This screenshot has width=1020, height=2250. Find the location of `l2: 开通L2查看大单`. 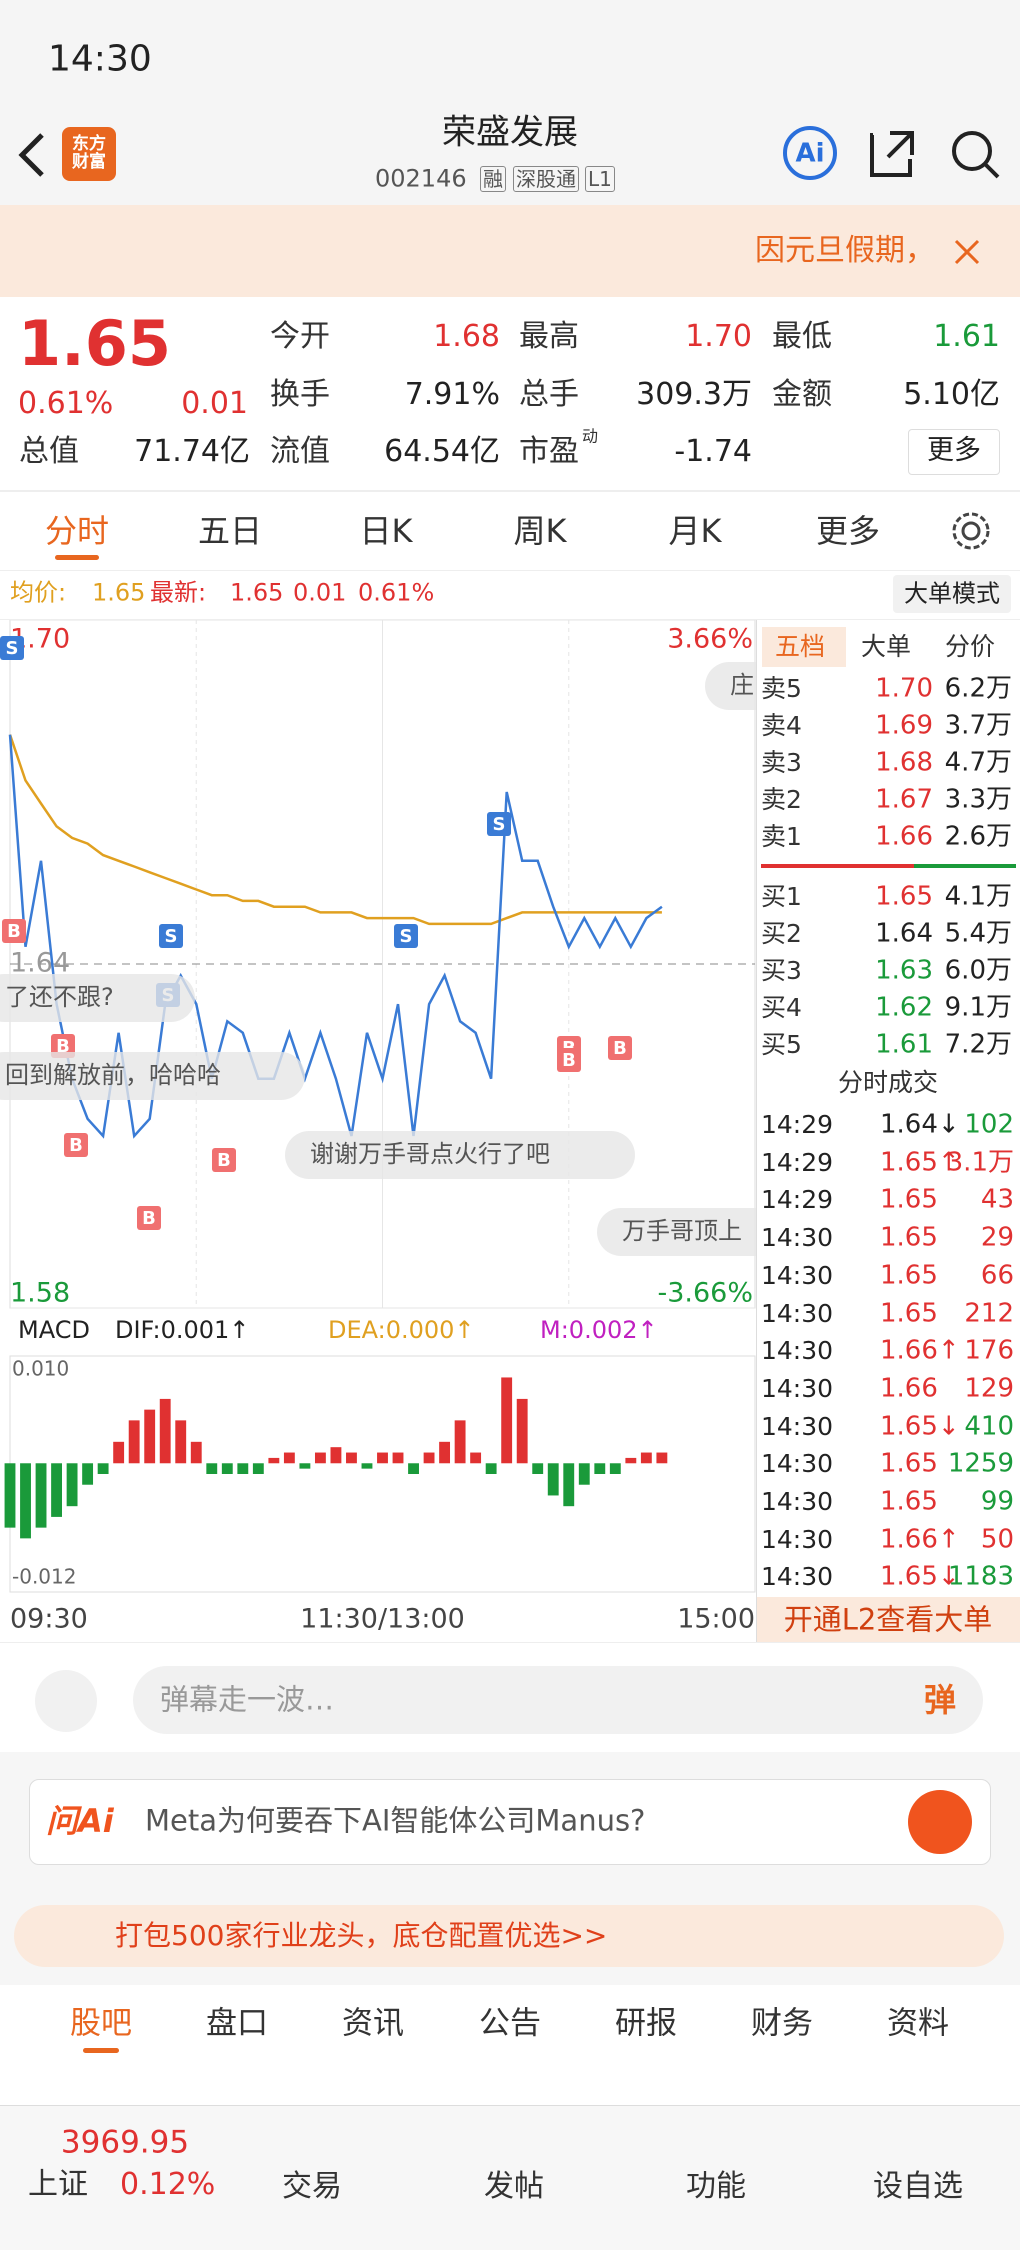

l2: 开通L2查看大单 is located at coordinates (888, 1619).